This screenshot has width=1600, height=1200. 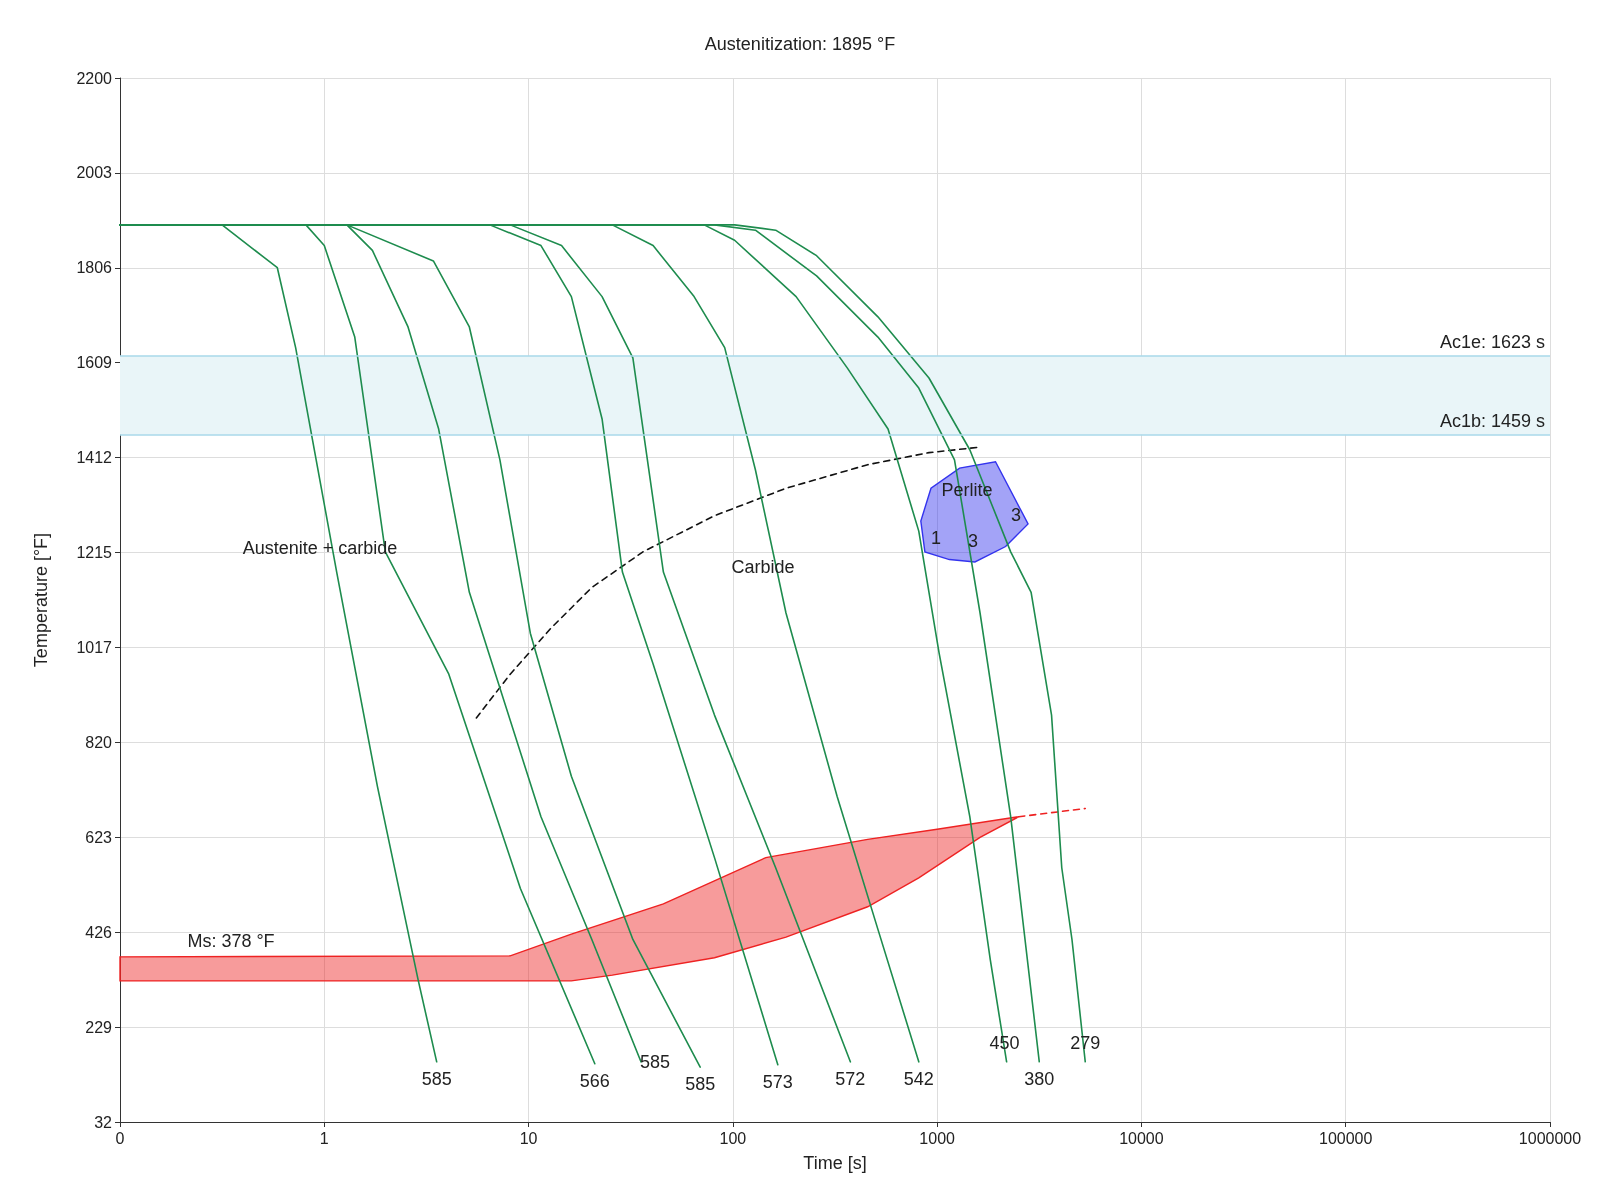 What do you see at coordinates (1550, 1138) in the screenshot?
I see `x-tick-label: 1000000` at bounding box center [1550, 1138].